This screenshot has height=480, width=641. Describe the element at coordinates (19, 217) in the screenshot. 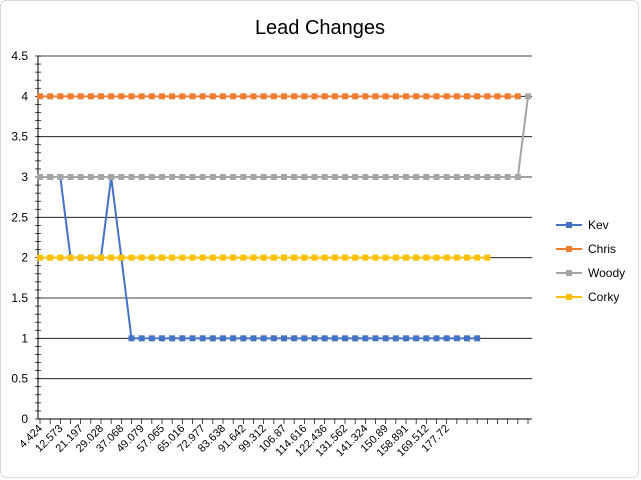

I see `y-tick-label: 2.5` at that location.